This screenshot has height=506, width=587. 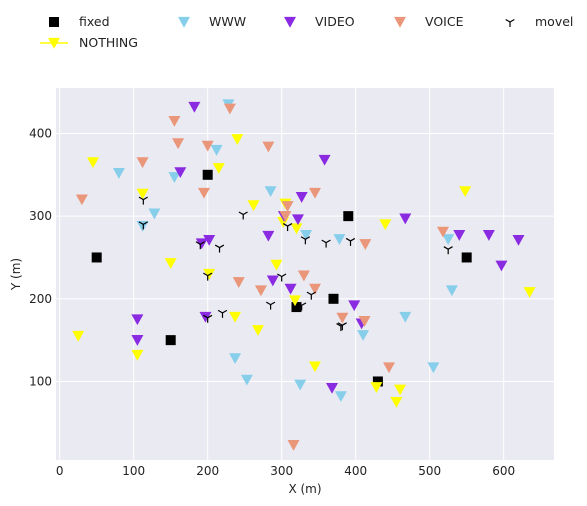 What do you see at coordinates (429, 471) in the screenshot?
I see `x-tick-label: 500` at bounding box center [429, 471].